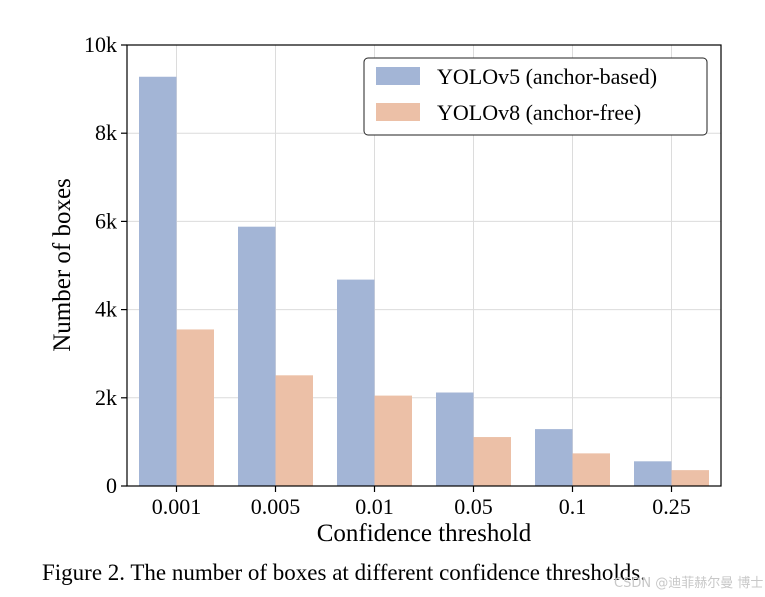 The height and width of the screenshot is (597, 765). What do you see at coordinates (398, 112) in the screenshot?
I see `legend-swatch-yolov8` at bounding box center [398, 112].